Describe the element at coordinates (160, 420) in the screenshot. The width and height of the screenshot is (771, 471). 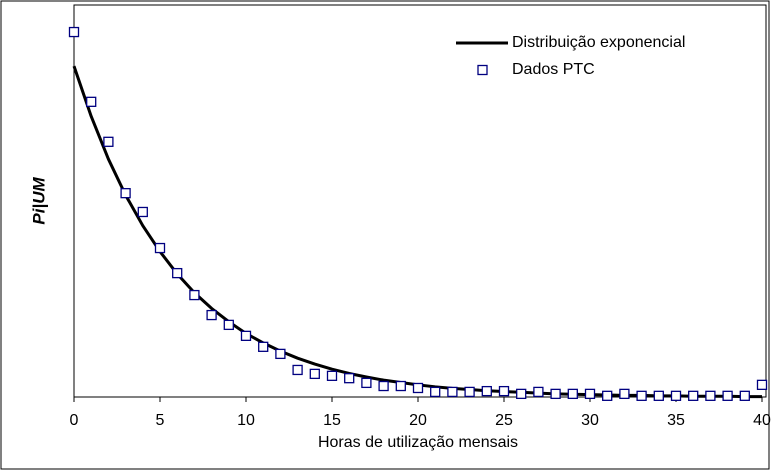
I see `x-tick-label: 5` at that location.